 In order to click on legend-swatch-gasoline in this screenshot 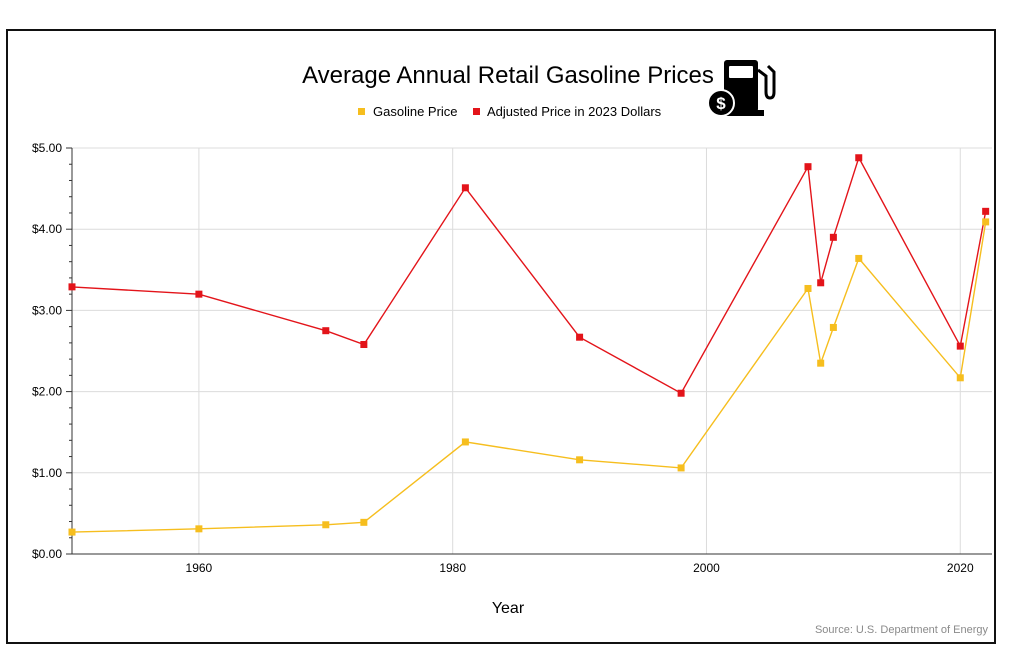, I will do `click(361, 111)`.